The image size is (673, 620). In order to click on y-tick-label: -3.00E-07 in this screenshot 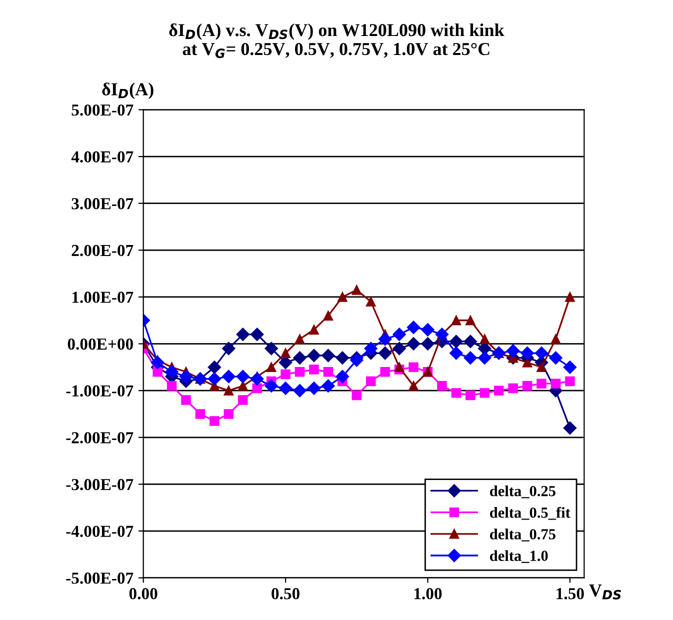, I will do `click(100, 484)`.